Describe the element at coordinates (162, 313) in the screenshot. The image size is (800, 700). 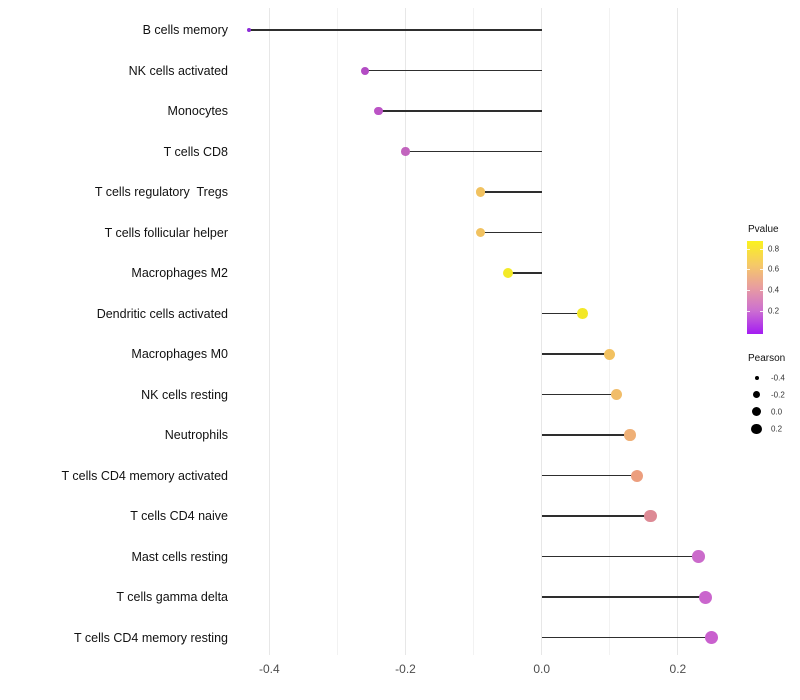
I see `category-label: Dendritic cells activated` at that location.